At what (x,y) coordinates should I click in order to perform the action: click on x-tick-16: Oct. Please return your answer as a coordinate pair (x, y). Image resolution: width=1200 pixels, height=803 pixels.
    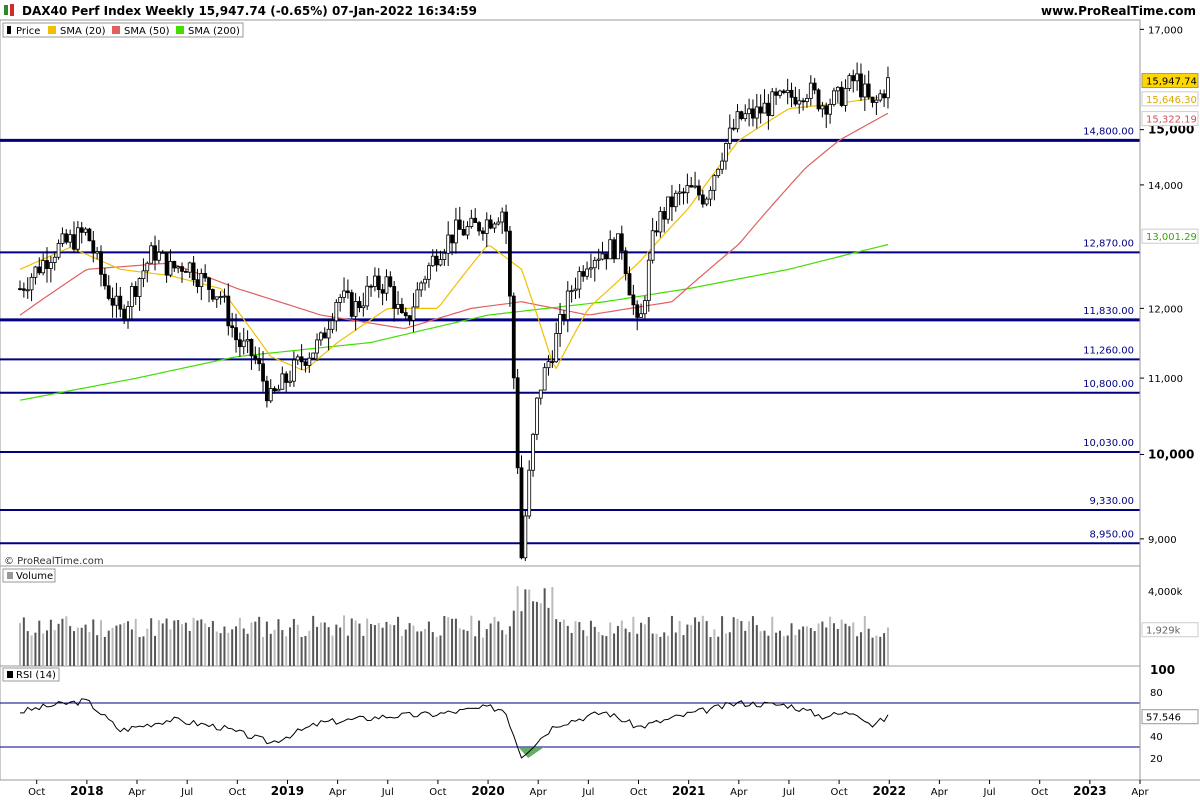
    Looking at the image, I should click on (838, 792).